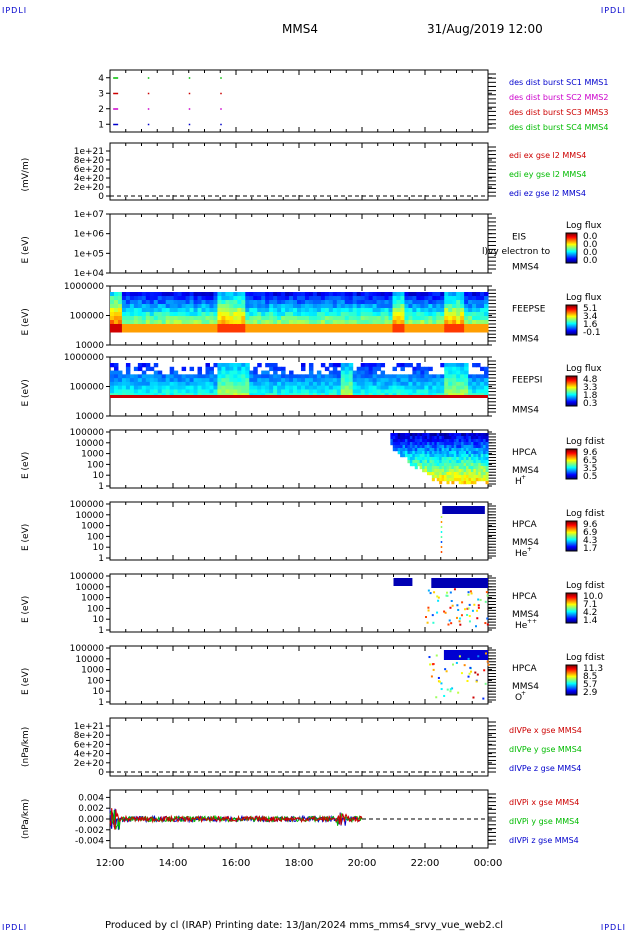 This screenshot has height=934, width=630. Describe the element at coordinates (571, 679) in the screenshot. I see `hpca-o-colorbar-step` at that location.